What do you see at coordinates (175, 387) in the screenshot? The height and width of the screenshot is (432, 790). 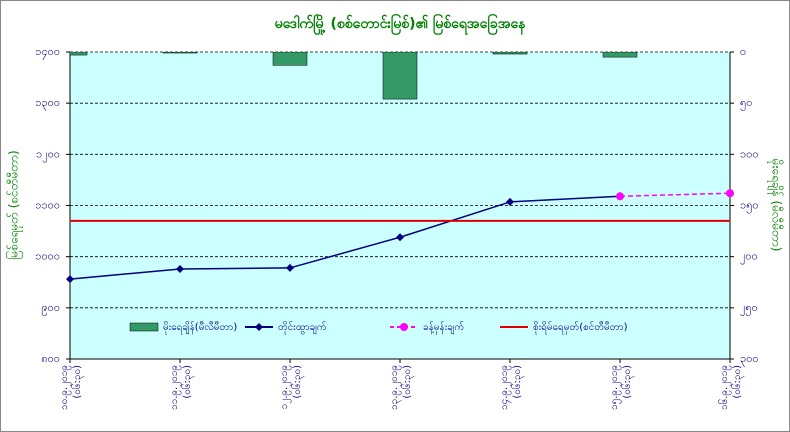 I see `x-tick-label: ၁၁.၉.၂၀၁၉` at bounding box center [175, 387].